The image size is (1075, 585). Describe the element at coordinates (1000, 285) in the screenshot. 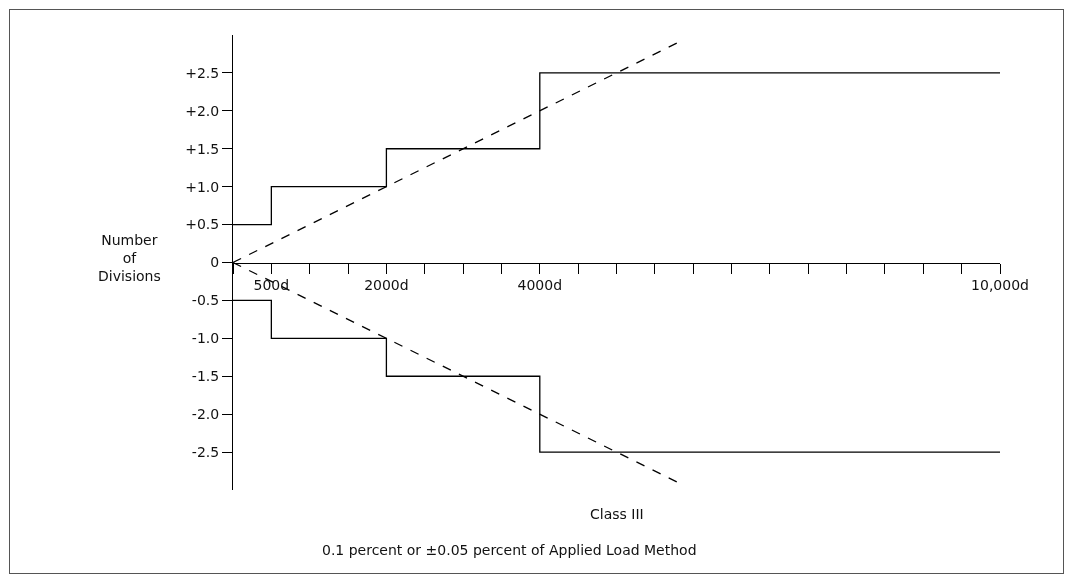

I see `x-tick-label: 10,000d` at that location.